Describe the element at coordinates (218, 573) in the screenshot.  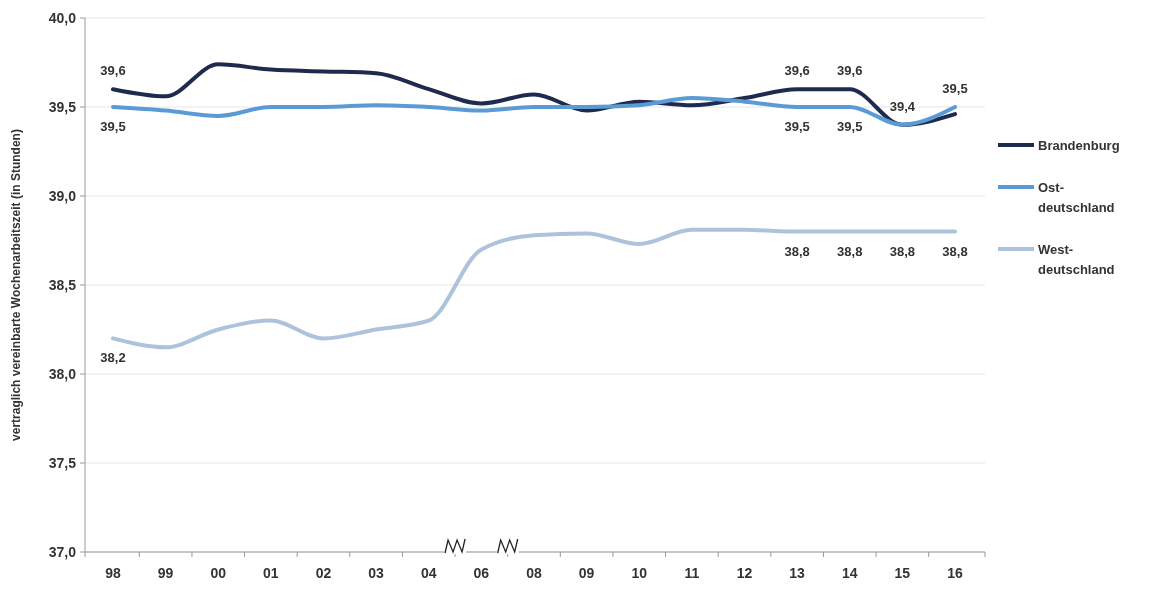
I see `x-tick-label: 00` at that location.